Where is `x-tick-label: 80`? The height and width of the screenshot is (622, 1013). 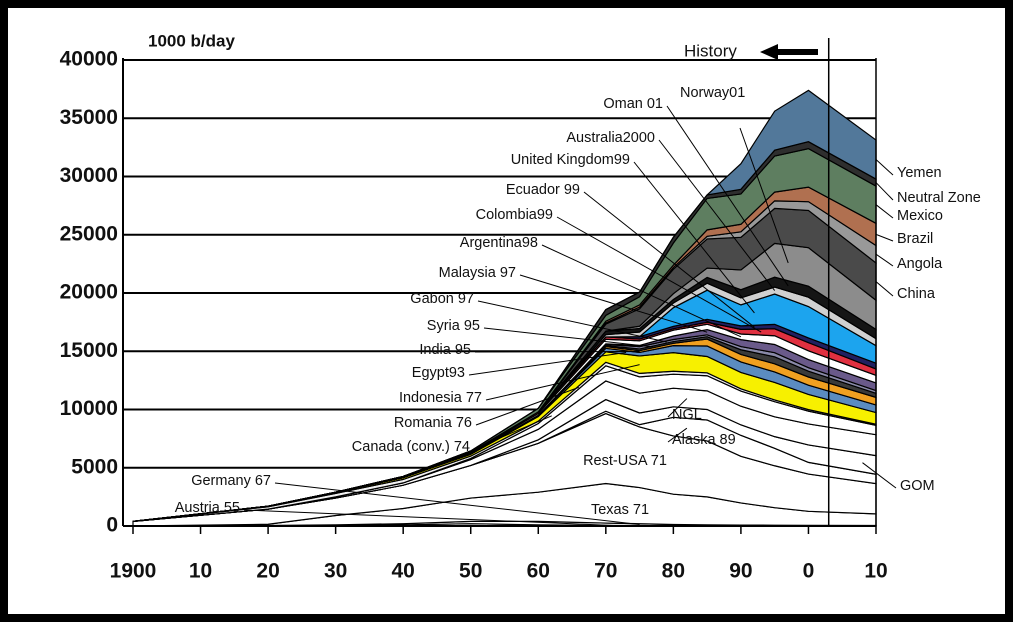 x-tick-label: 80 is located at coordinates (673, 571).